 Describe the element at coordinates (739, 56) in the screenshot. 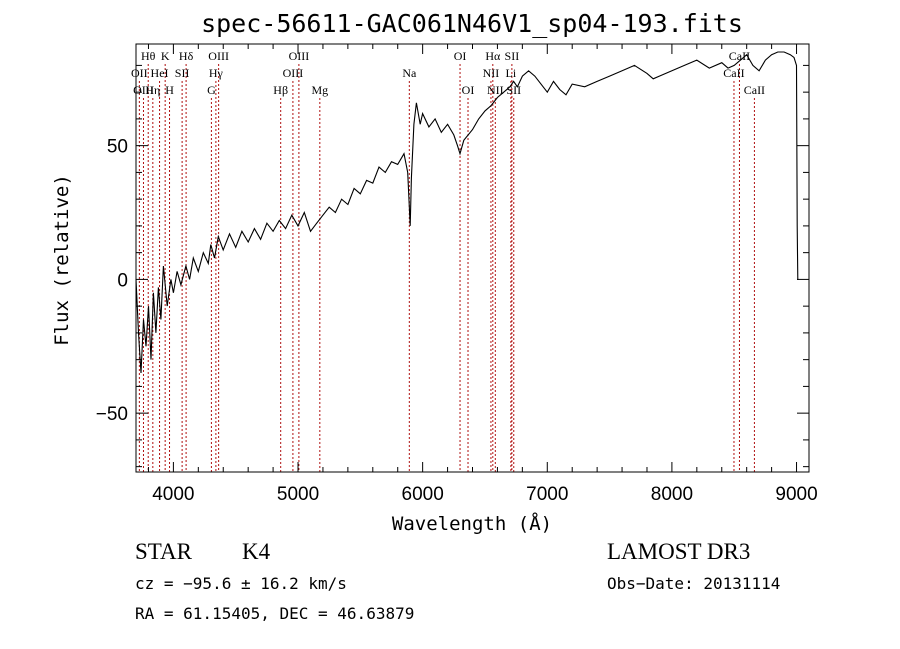

I see `line-label-25: CaII` at that location.